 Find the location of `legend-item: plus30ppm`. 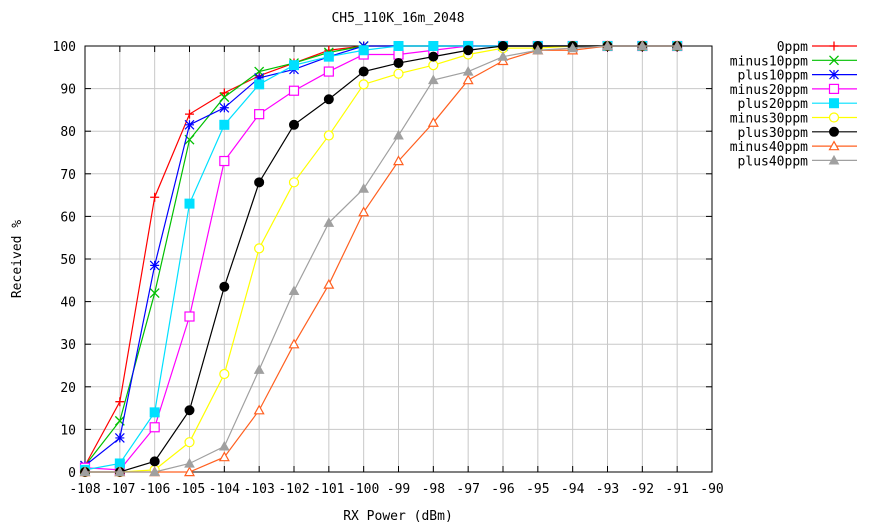

legend-item: plus30ppm is located at coordinates (797, 133).